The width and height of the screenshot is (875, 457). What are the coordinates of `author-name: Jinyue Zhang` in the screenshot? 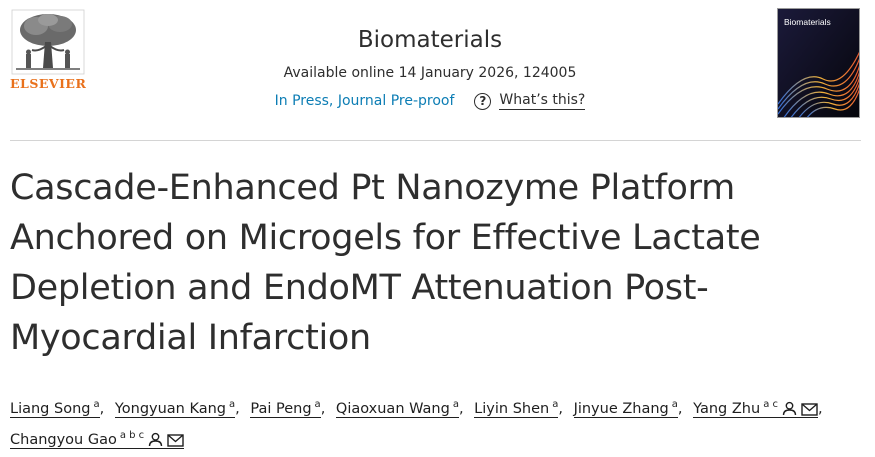 It's located at (621, 409).